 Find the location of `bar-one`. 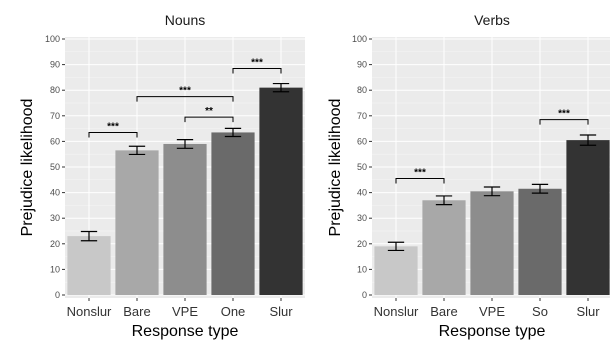

bar-one is located at coordinates (233, 213).